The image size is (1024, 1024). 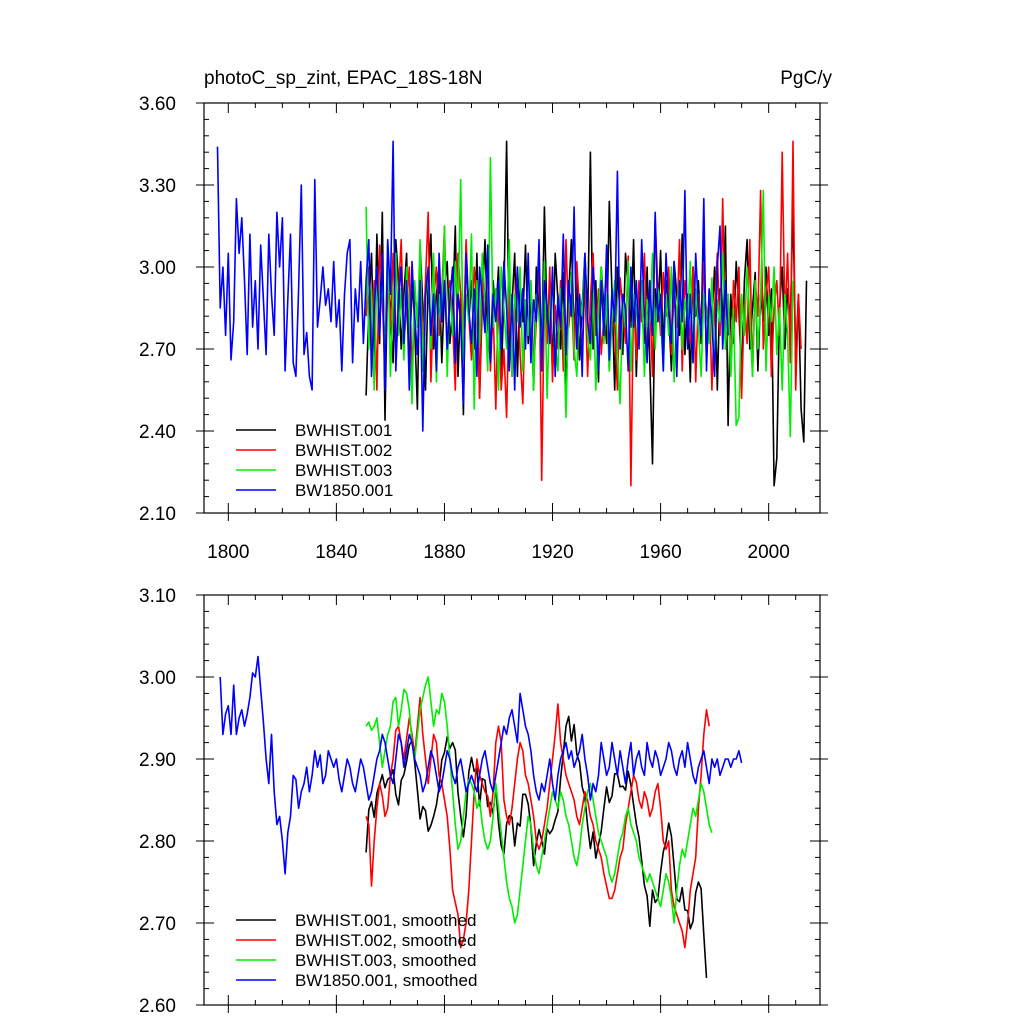 What do you see at coordinates (552, 552) in the screenshot?
I see `x-tick-label: 1920` at bounding box center [552, 552].